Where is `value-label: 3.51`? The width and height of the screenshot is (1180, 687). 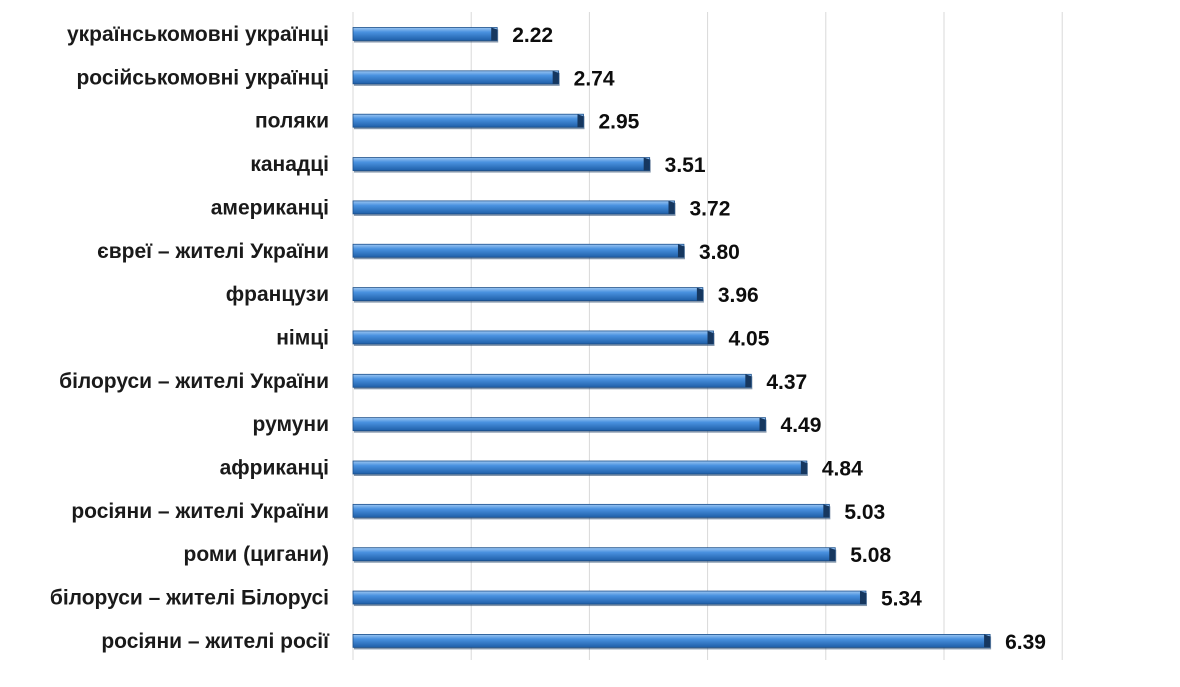
value-label: 3.51 is located at coordinates (685, 165).